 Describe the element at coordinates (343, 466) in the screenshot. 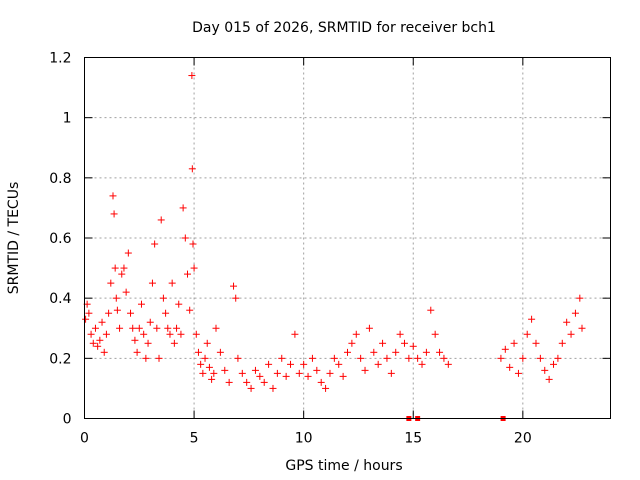

I see `x-axis-label: GPS time / hours` at that location.